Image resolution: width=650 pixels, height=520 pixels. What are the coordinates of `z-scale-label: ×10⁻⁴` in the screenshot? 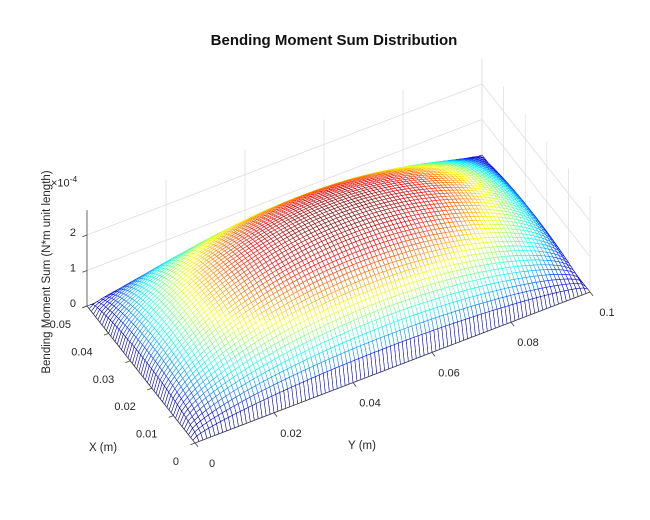 It's located at (64, 182).